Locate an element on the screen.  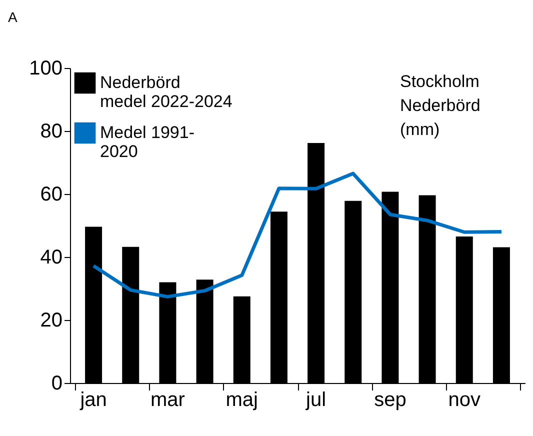
x-tick-label: sep is located at coordinates (390, 400).